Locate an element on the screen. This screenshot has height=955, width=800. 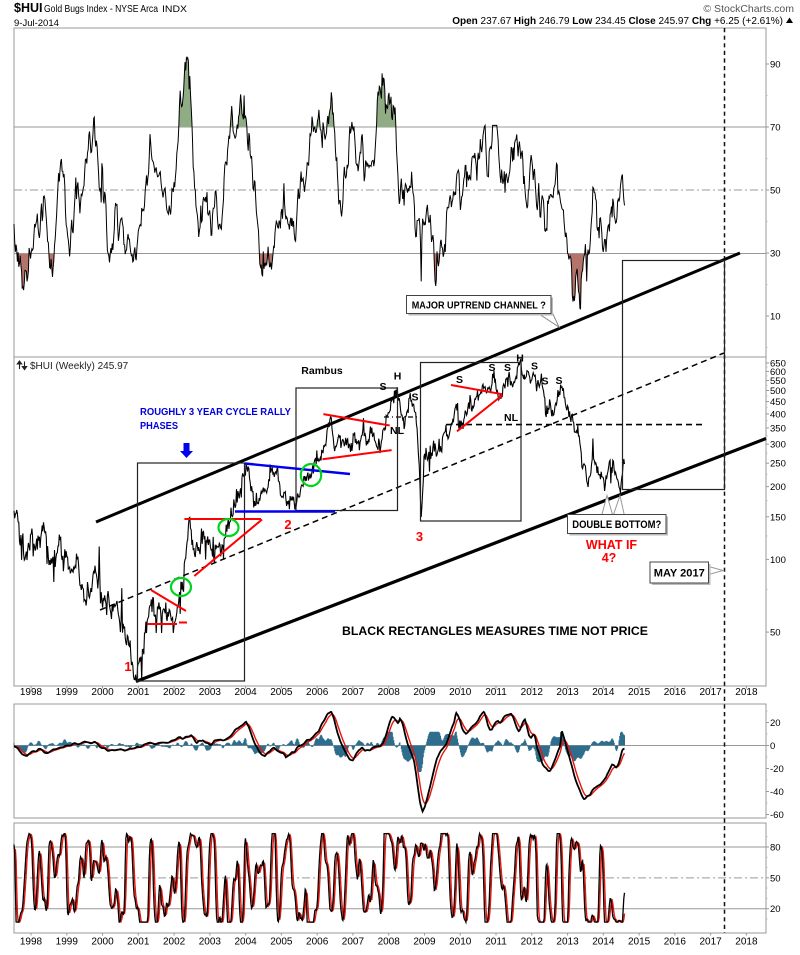
svg-text: 30 is located at coordinates (775, 254).